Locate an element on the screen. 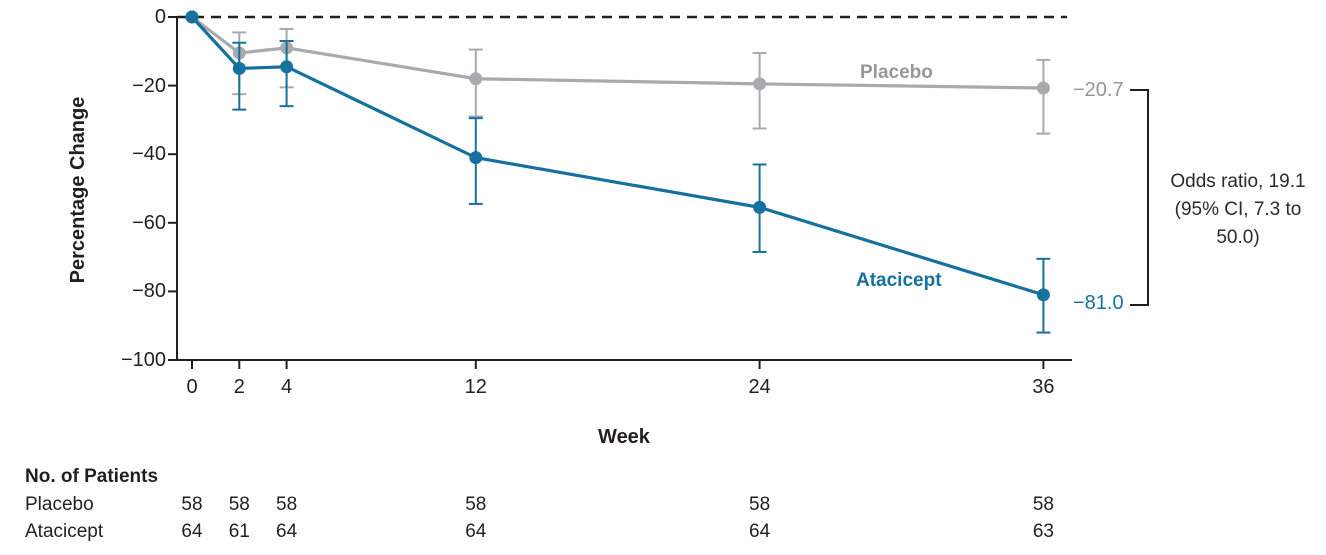  x-tick-label: 12 is located at coordinates (475, 387).